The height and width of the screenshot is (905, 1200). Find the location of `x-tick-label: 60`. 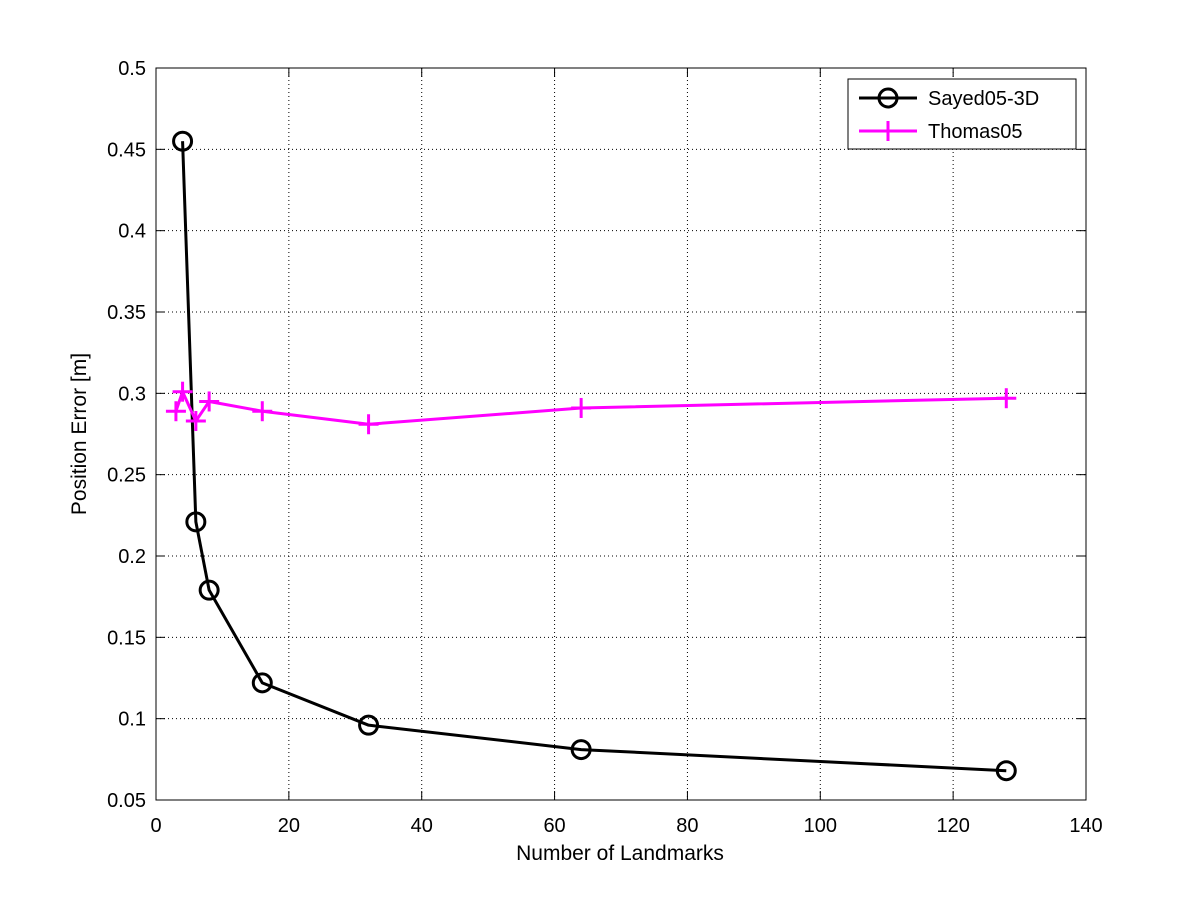

x-tick-label: 60 is located at coordinates (554, 826).